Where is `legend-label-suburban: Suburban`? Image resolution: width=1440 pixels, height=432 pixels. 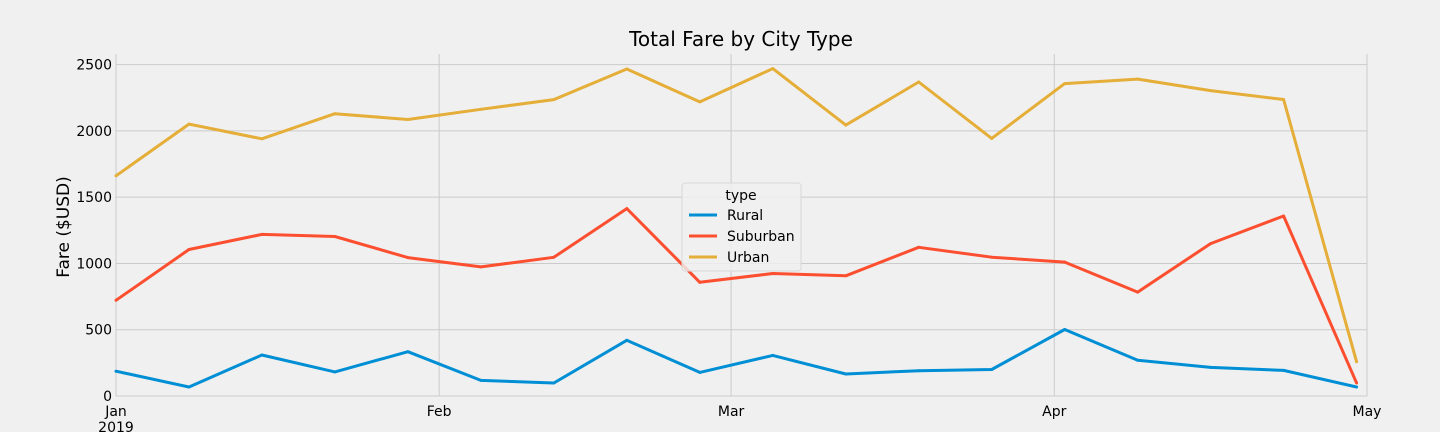
legend-label-suburban: Suburban is located at coordinates (761, 237).